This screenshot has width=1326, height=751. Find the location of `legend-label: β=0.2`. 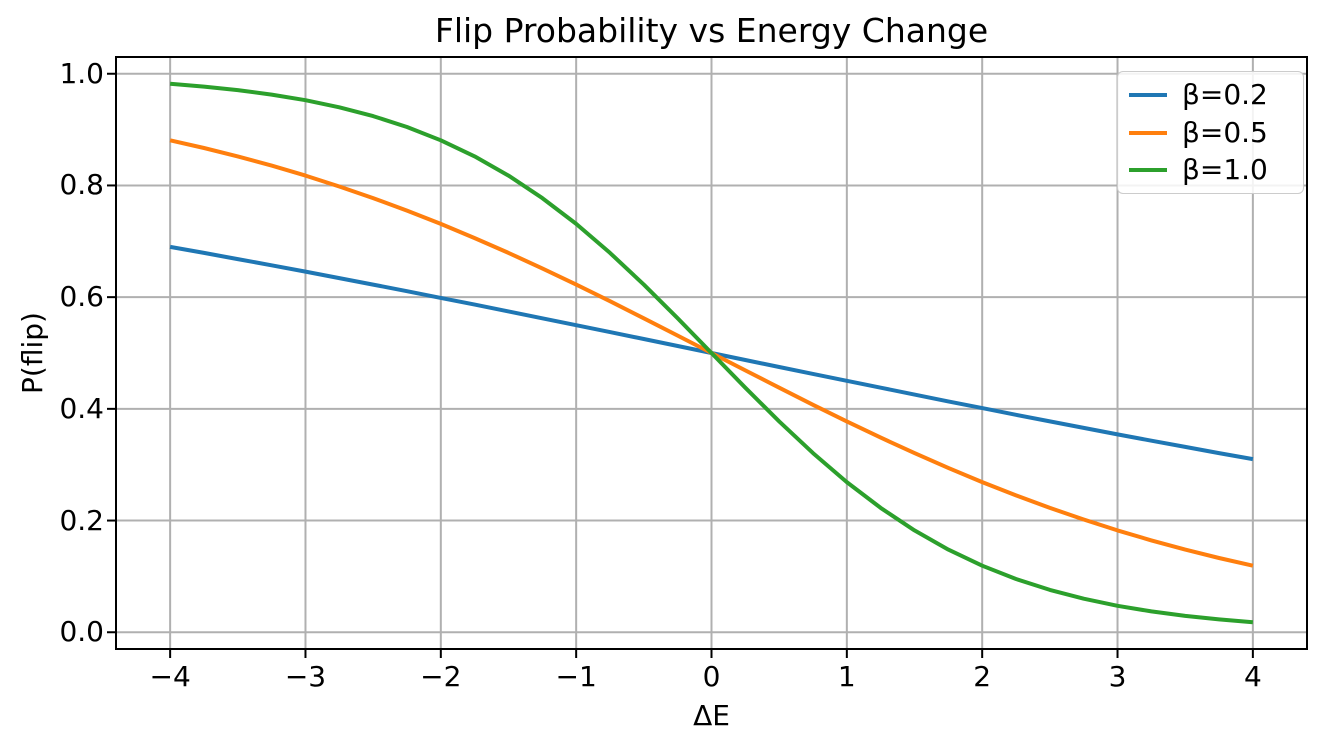

legend-label: β=0.2 is located at coordinates (1225, 95).